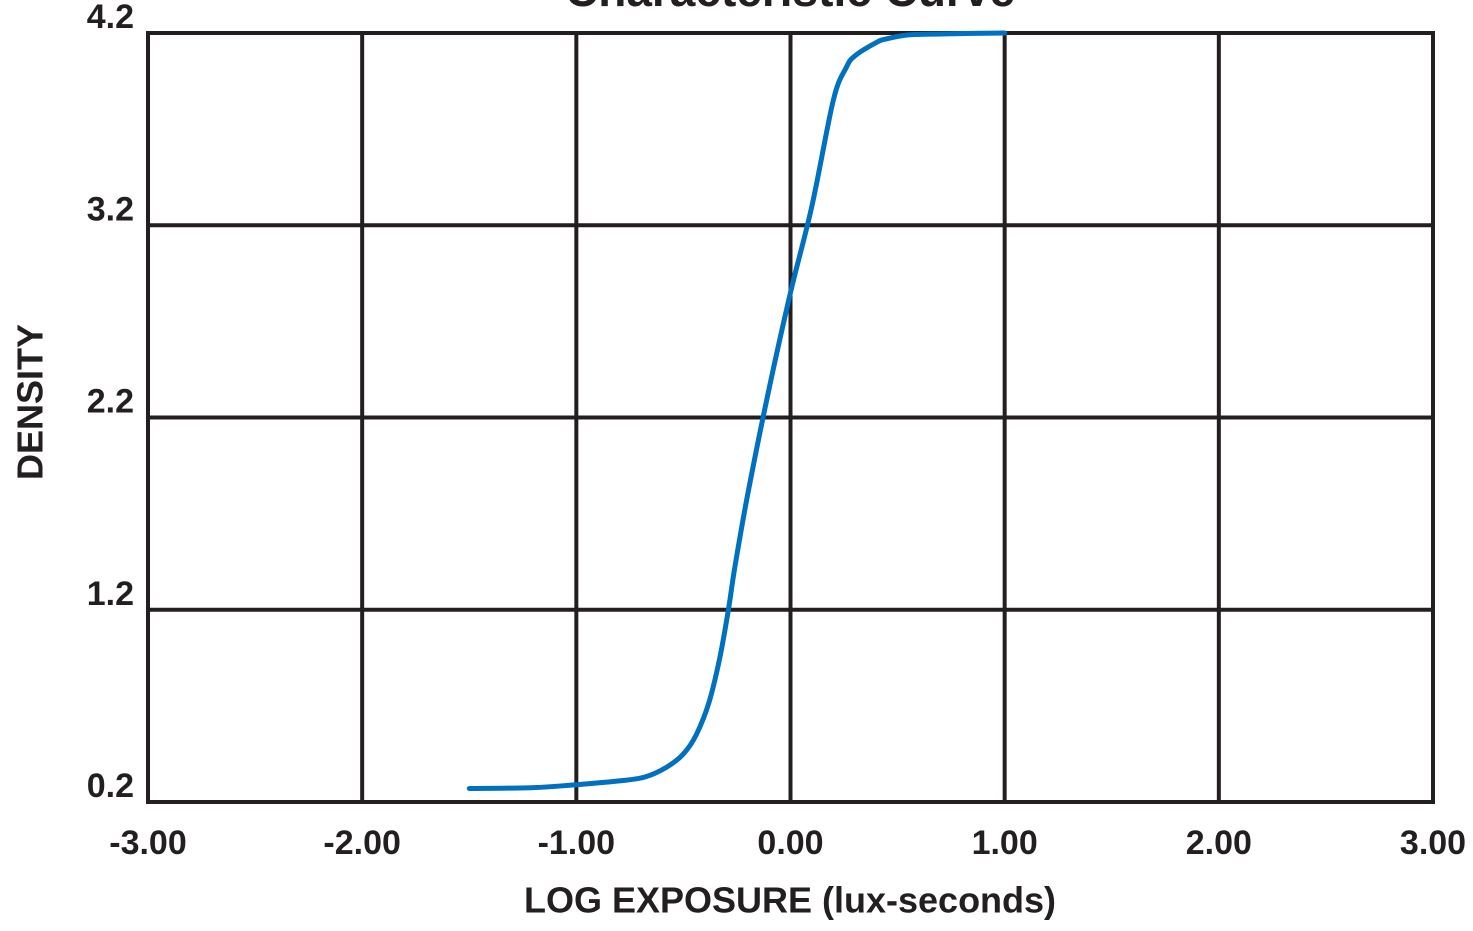 This screenshot has width=1473, height=931. What do you see at coordinates (110, 18) in the screenshot?
I see `y-tick-label: 4.2` at bounding box center [110, 18].